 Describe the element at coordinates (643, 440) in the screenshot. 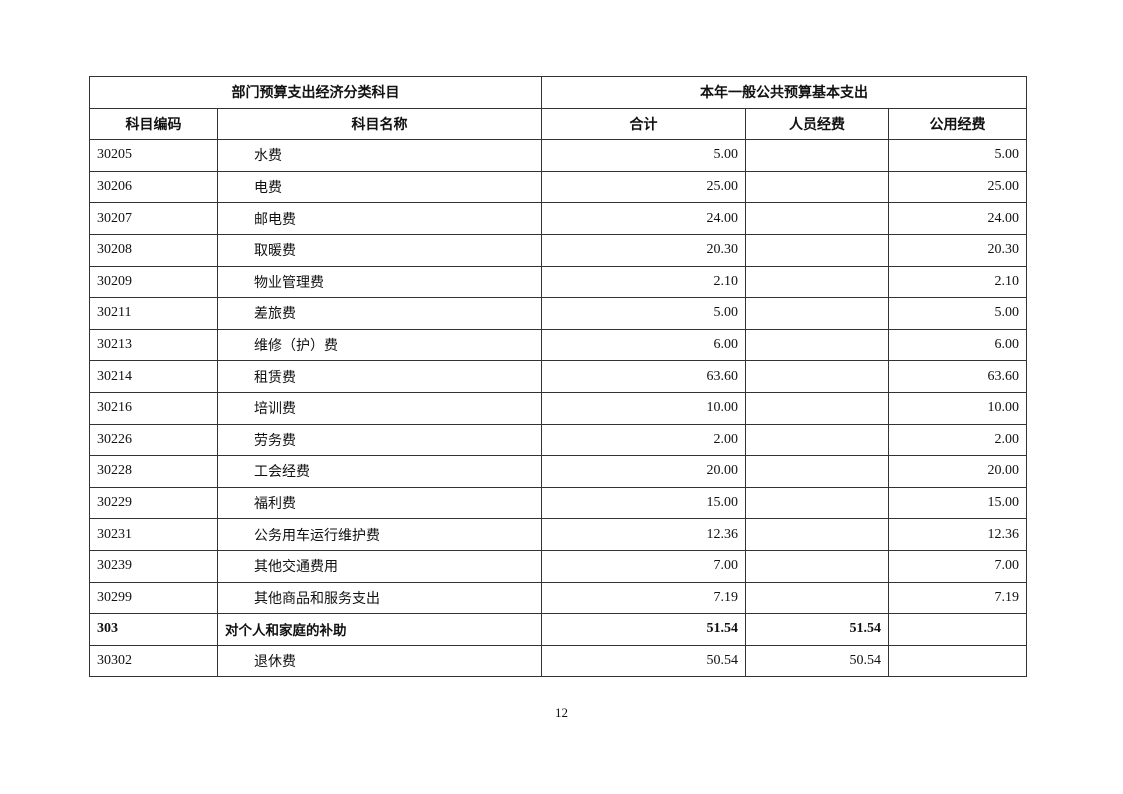

I see `cell-total: 2.00` at that location.